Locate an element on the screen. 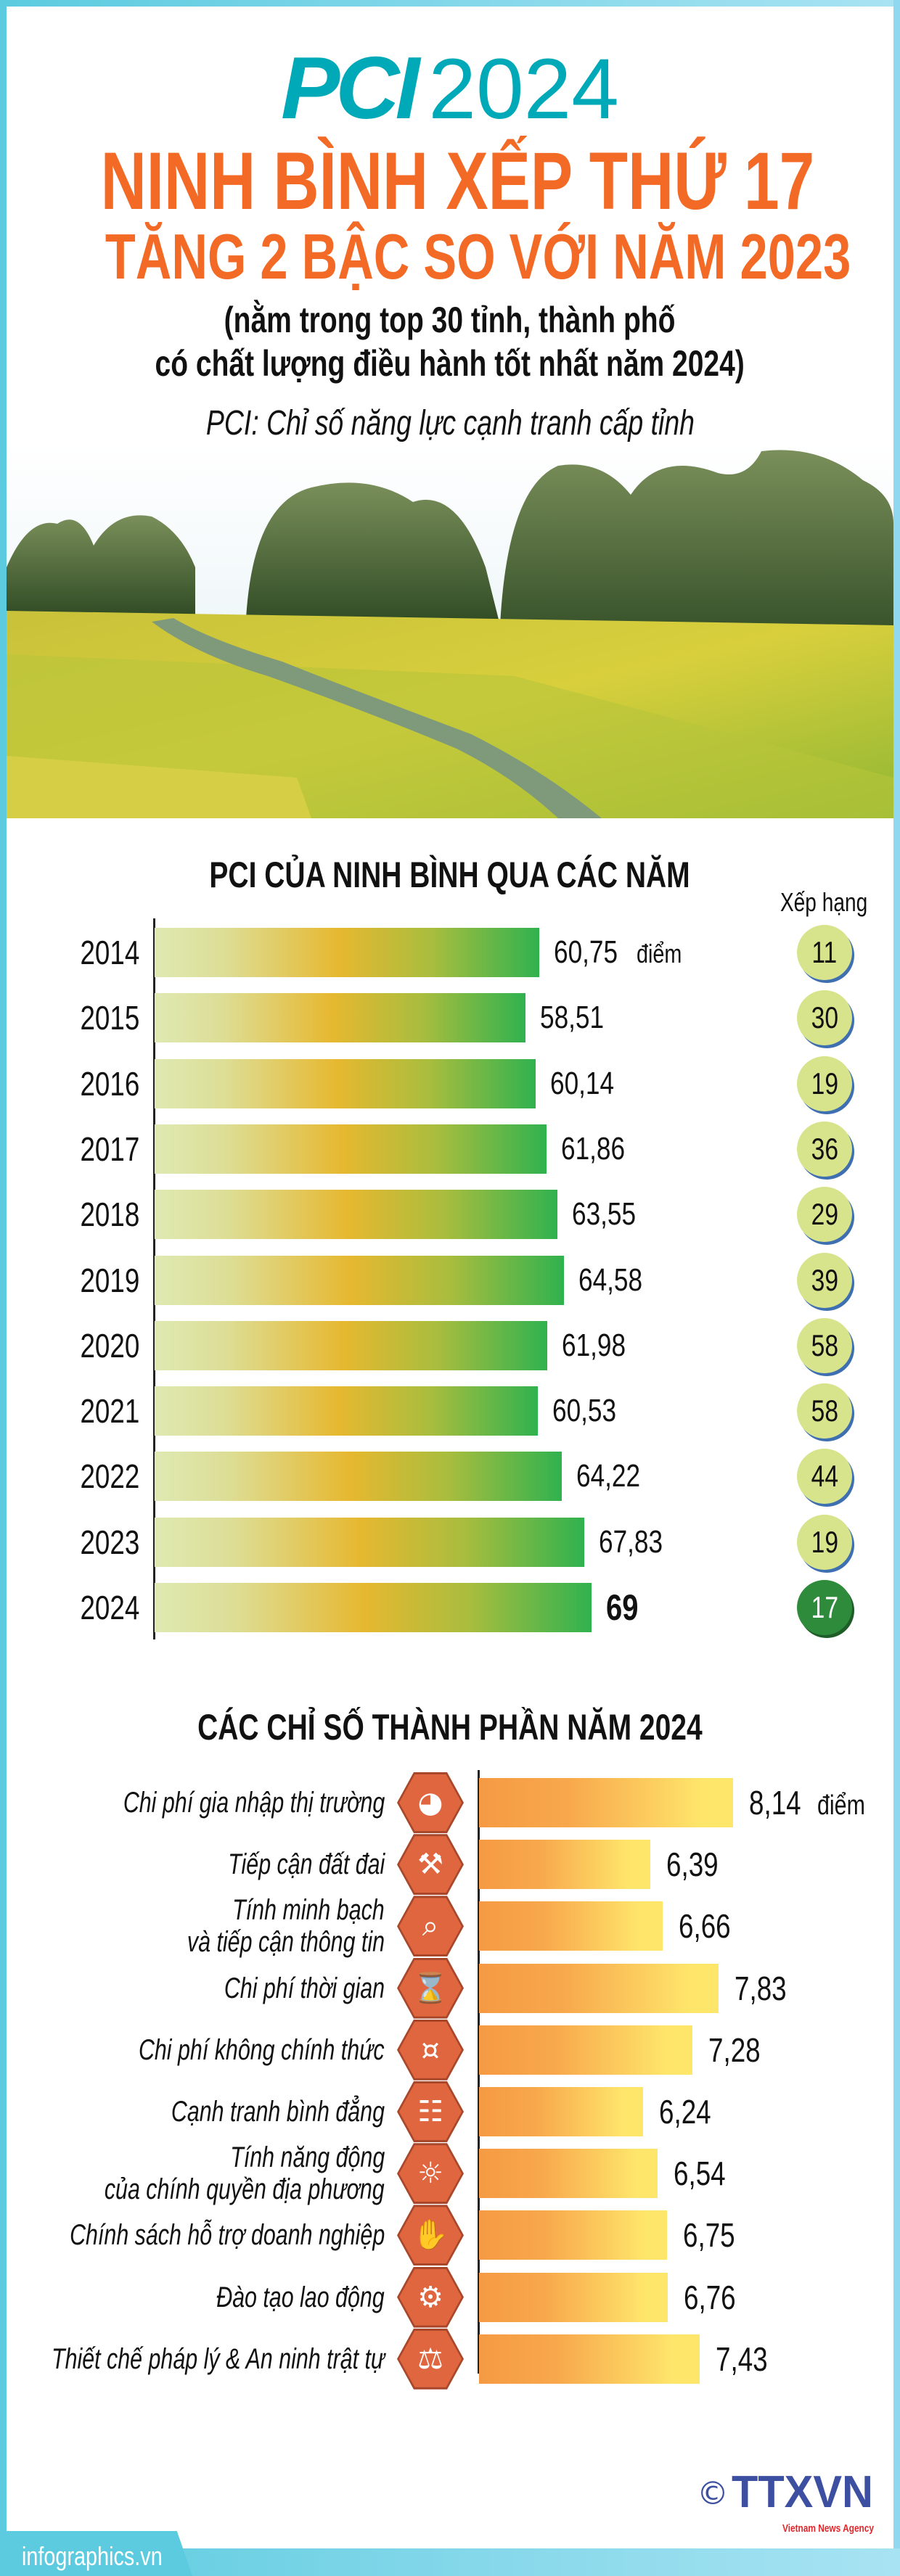 This screenshot has height=2576, width=900. meeting-table-icon-glyph: ☷ is located at coordinates (430, 2111).